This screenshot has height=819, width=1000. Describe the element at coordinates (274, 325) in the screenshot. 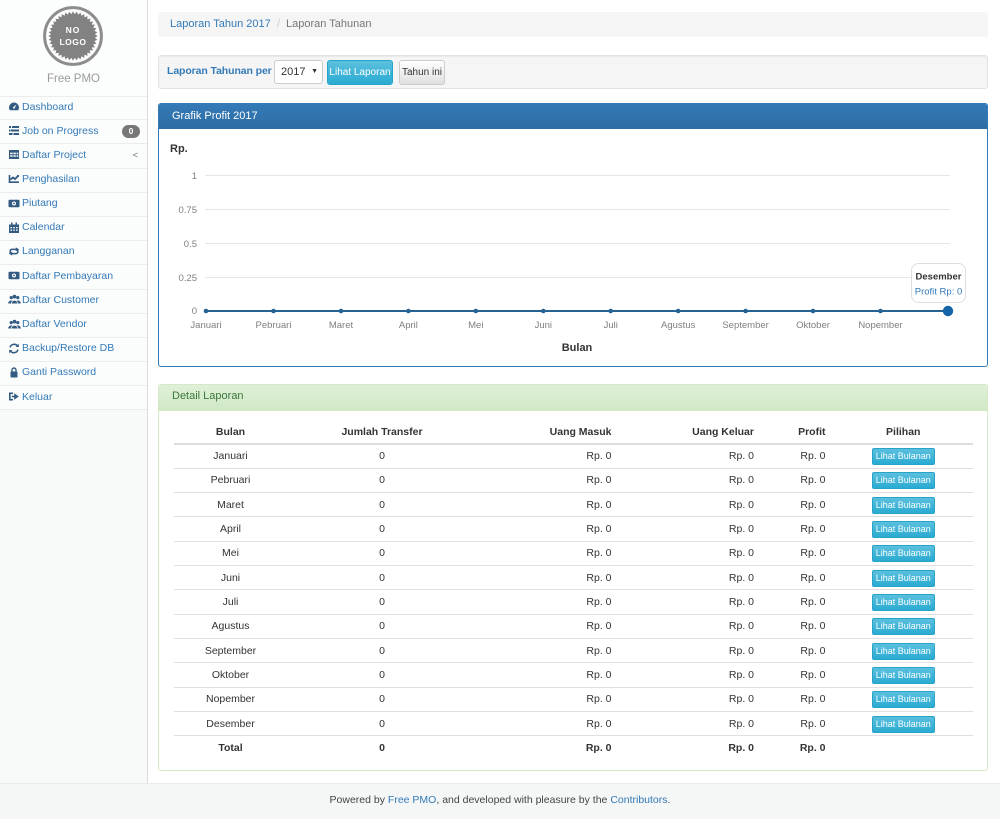

I see `svg-text: Pebruari` at that location.